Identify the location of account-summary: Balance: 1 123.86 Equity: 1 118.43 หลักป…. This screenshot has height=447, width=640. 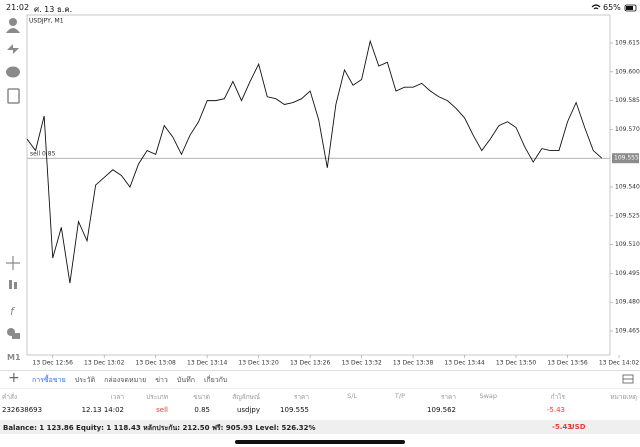
(159, 428).